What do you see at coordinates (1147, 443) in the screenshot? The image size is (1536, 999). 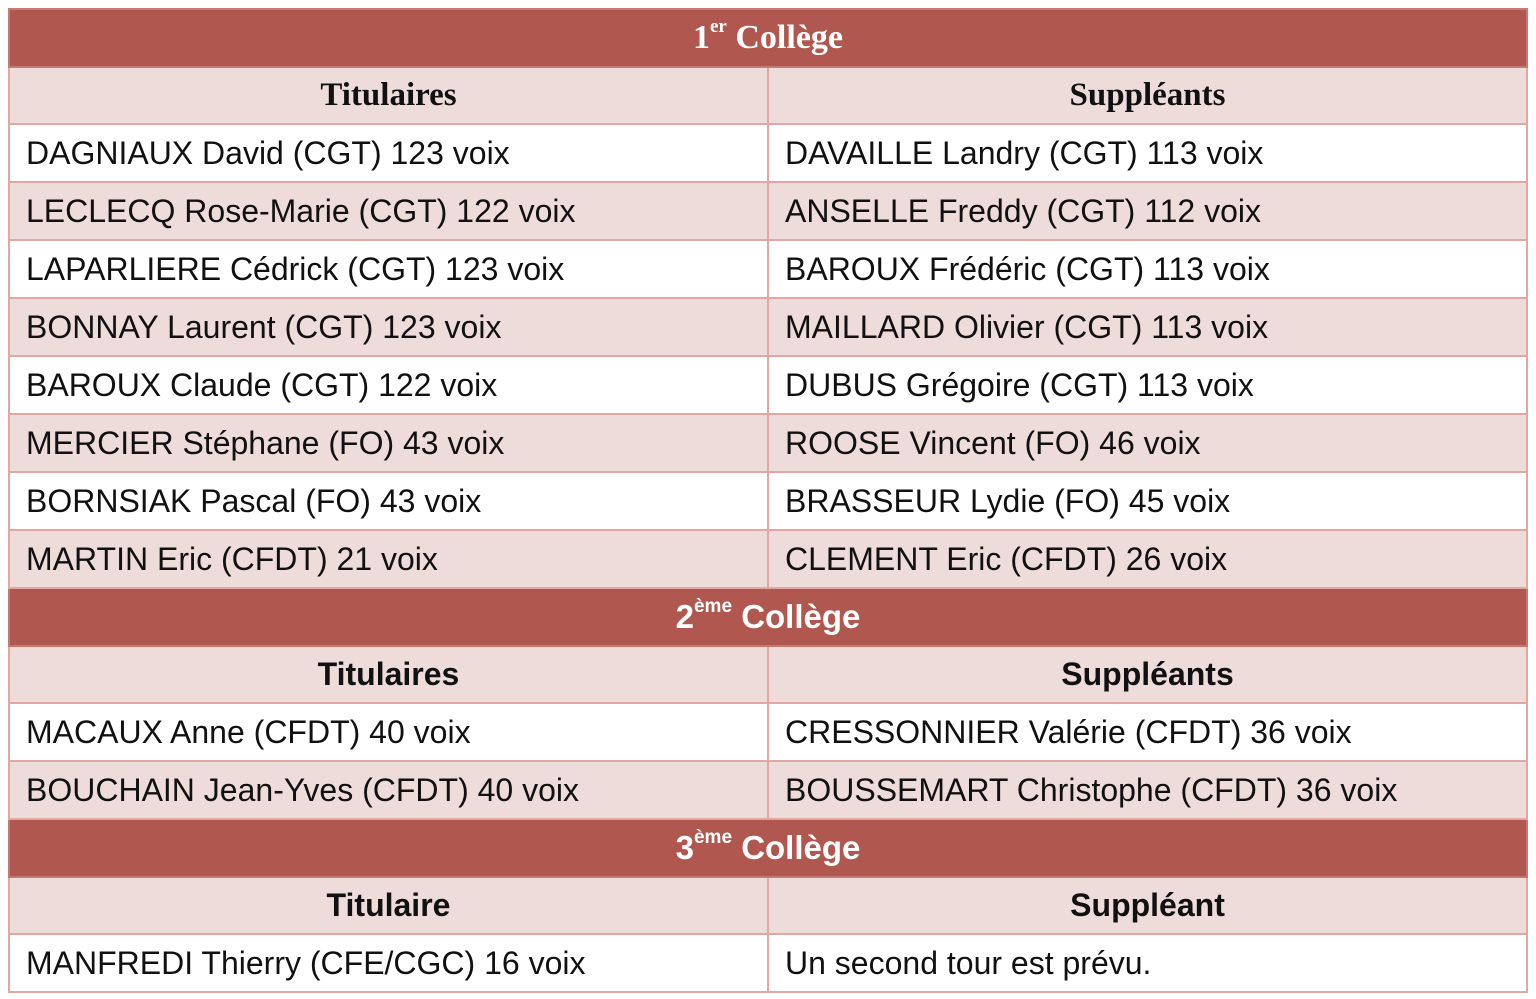 I see `suppleant-cell: ROOSE Vincent (FO) 46 voix` at bounding box center [1147, 443].